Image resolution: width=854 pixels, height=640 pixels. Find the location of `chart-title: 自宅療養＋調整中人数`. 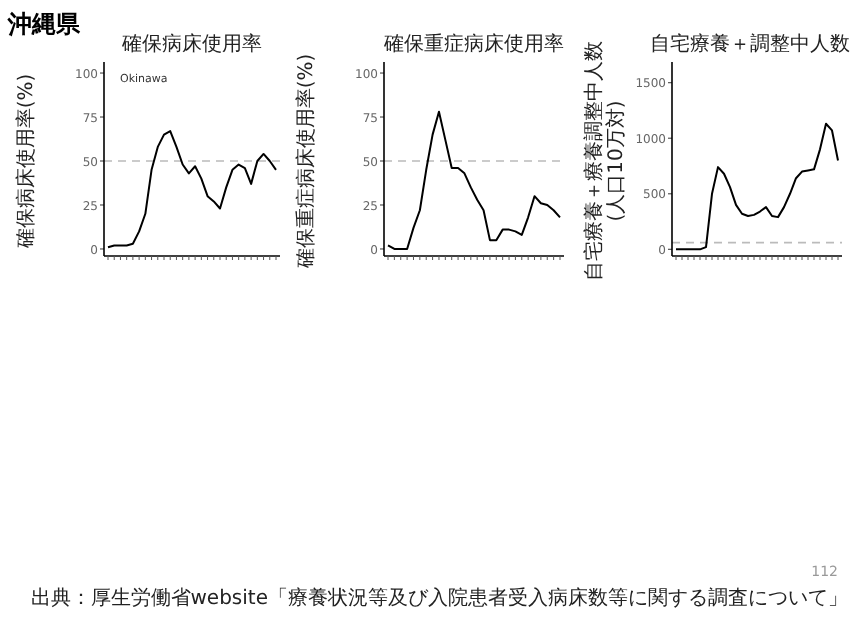

chart-title: 自宅療養＋調整中人数 is located at coordinates (750, 44).